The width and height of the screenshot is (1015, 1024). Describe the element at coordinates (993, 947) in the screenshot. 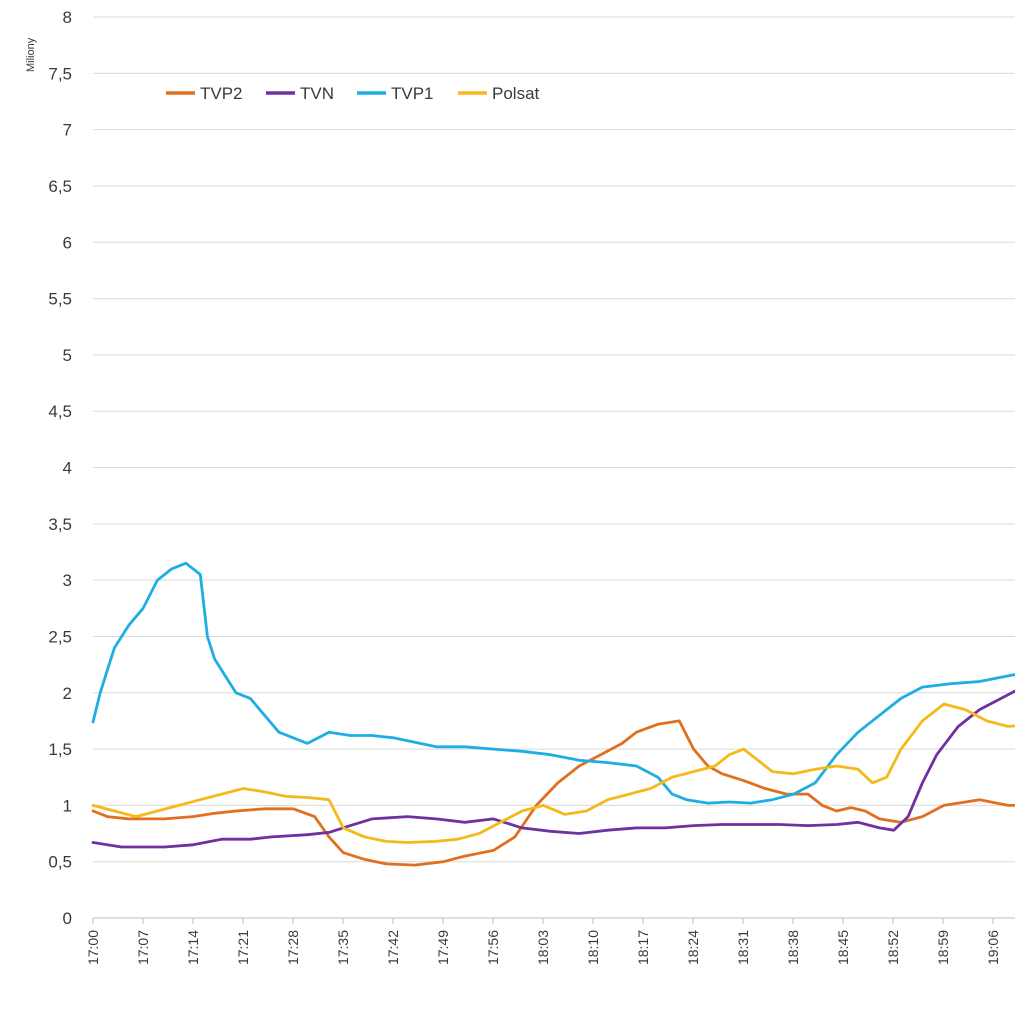

I see `x-tick-label: 19:06` at that location.